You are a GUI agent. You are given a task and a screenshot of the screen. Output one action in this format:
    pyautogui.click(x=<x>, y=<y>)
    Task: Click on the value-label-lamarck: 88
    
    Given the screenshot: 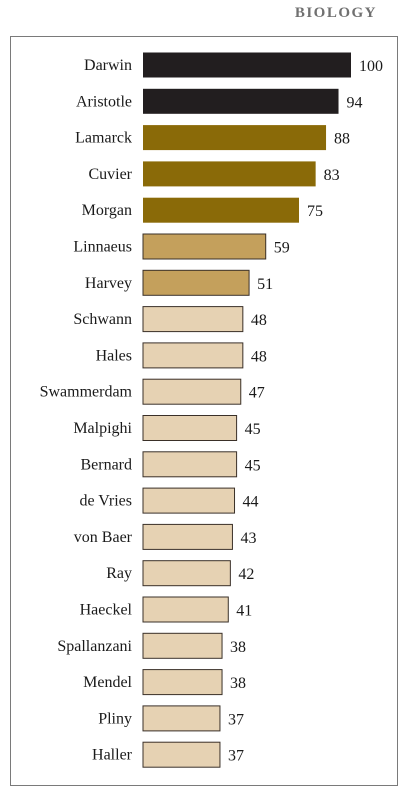 What is the action you would take?
    pyautogui.click(x=342, y=139)
    